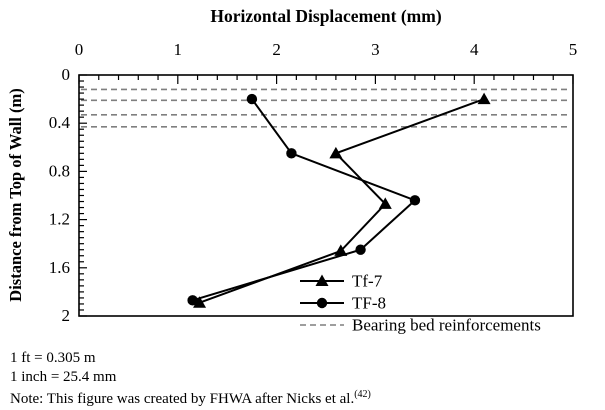  What do you see at coordinates (79, 49) in the screenshot?
I see `x-axis-tick-label: 0` at bounding box center [79, 49].